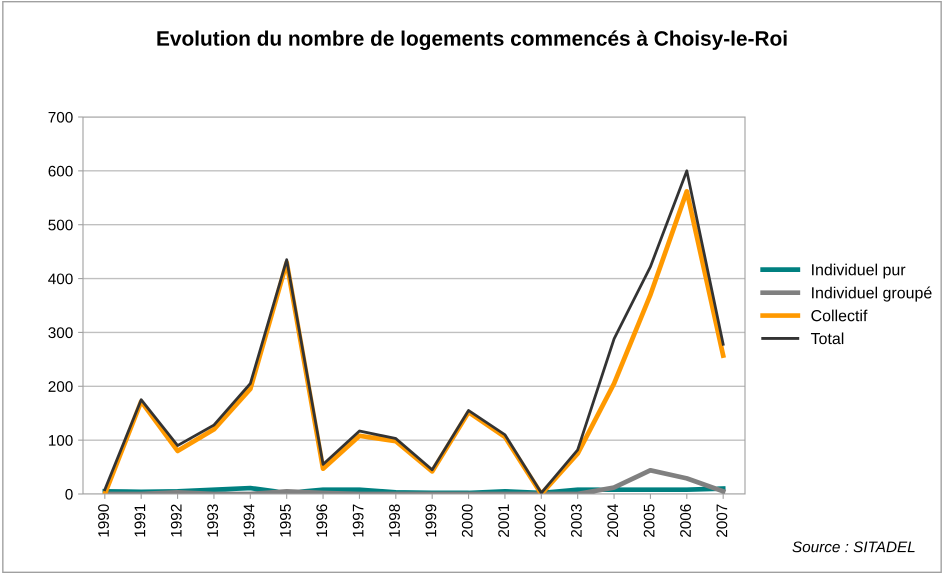 The image size is (944, 574). I want to click on x-tick-label: 1991, so click(140, 520).